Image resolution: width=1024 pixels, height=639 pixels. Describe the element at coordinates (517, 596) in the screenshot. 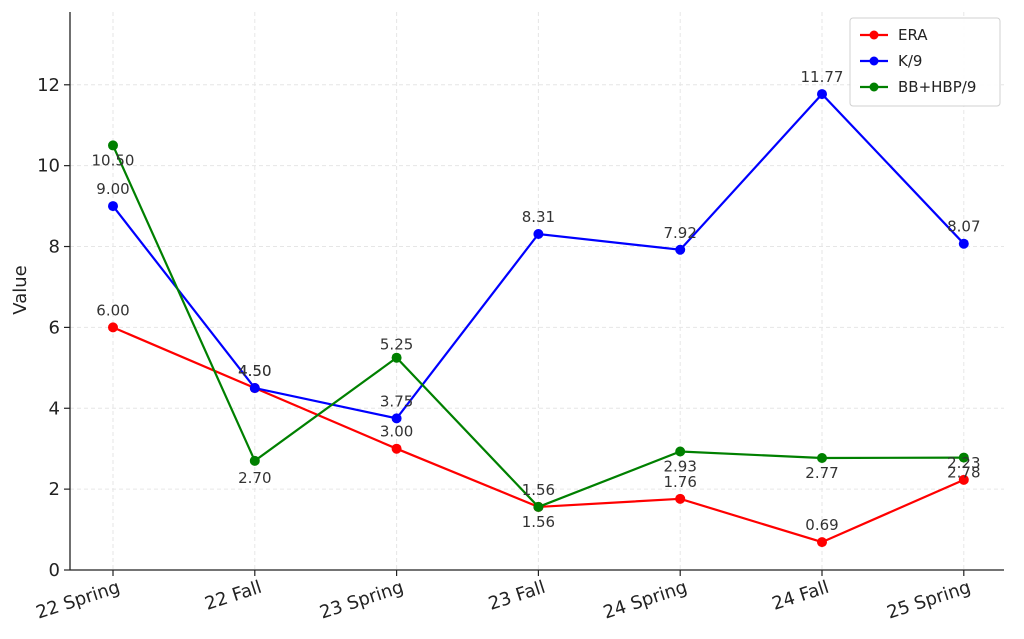

I see `x-tick-label: 23 Fall` at that location.